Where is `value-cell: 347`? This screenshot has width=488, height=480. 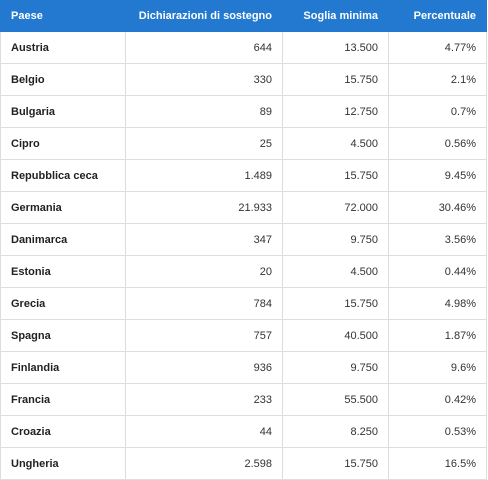 value-cell: 347 is located at coordinates (204, 239).